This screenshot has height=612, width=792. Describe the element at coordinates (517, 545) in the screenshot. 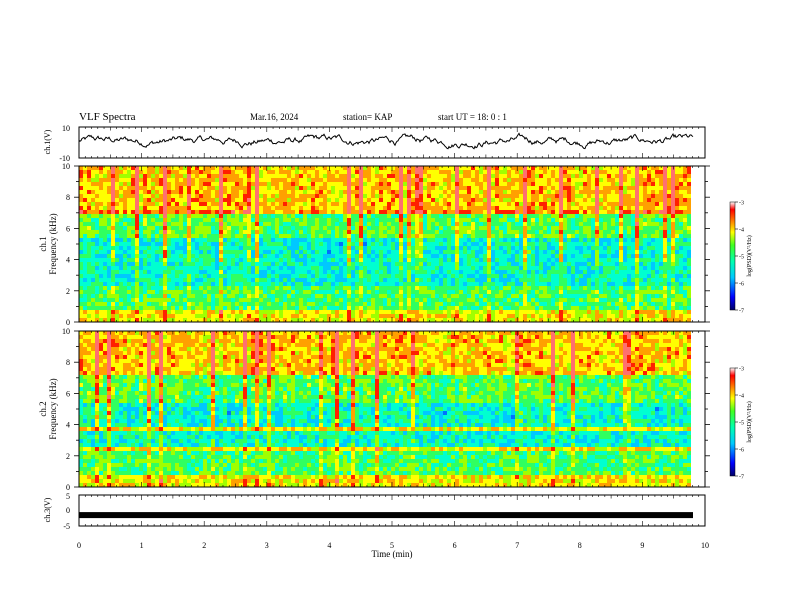

I see `time-tick-label: 7` at that location.